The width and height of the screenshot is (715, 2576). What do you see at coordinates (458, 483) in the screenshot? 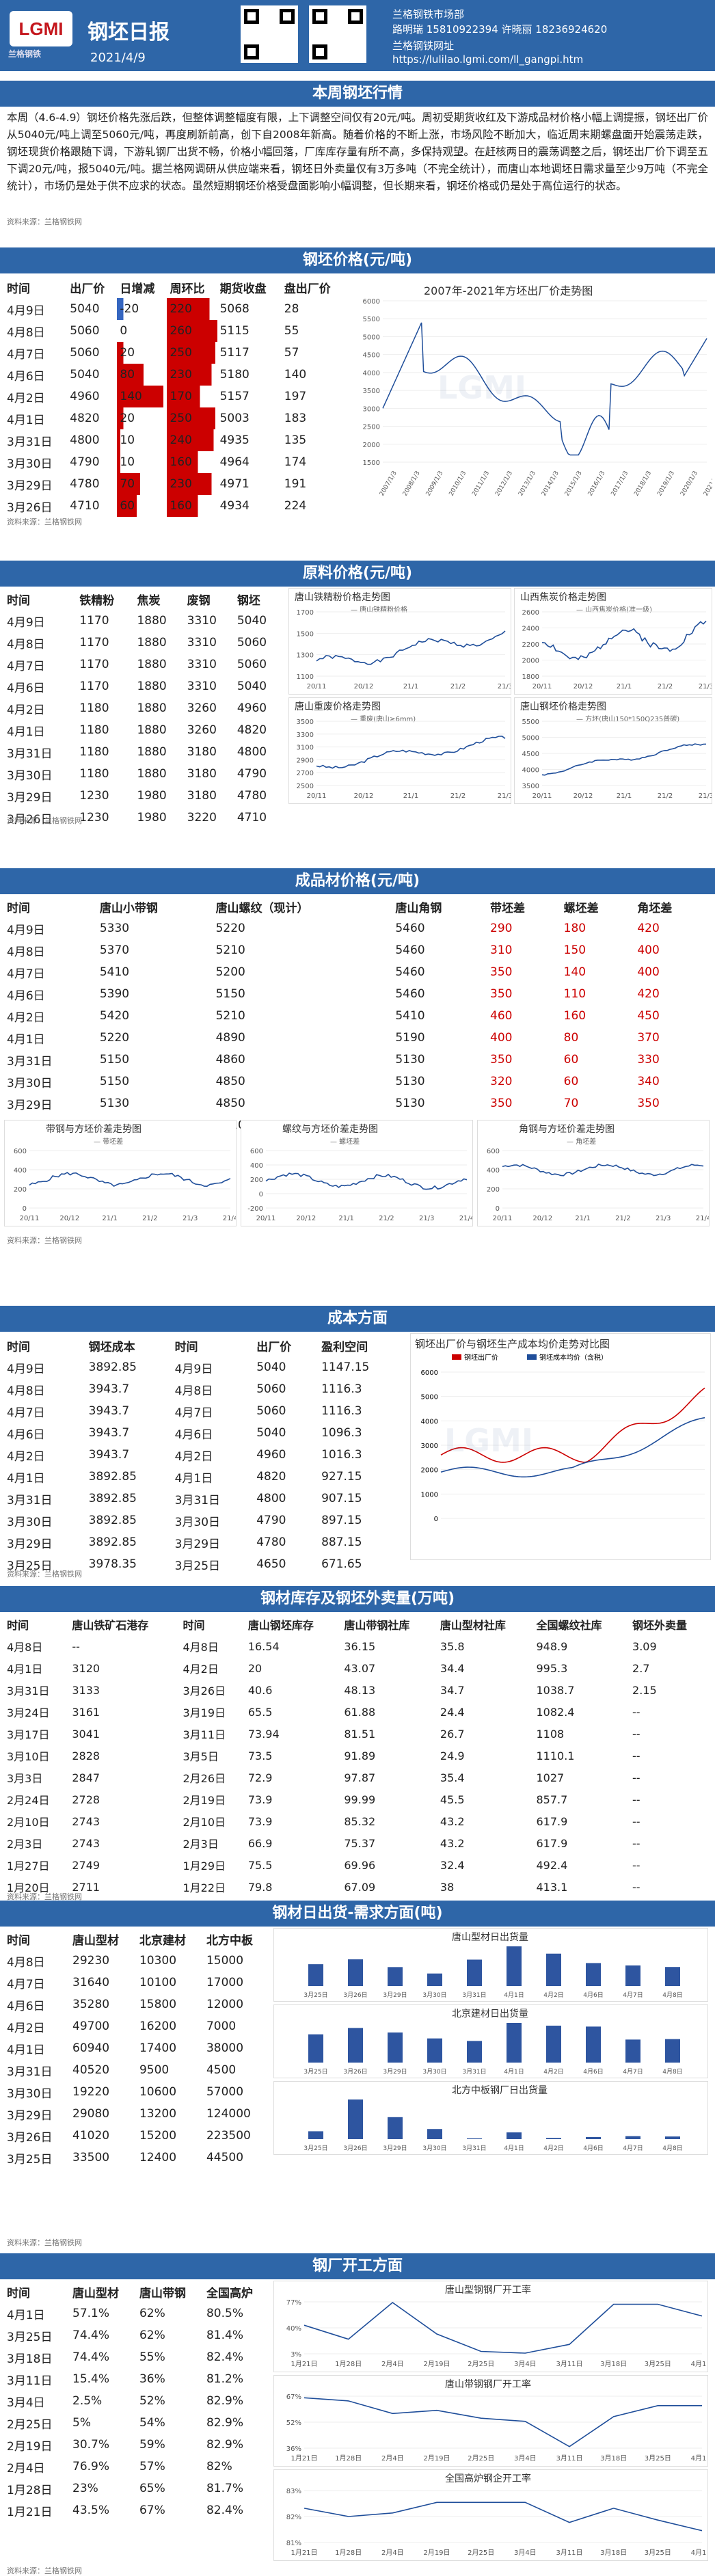
I see `x-tick-label: 2010/1/3` at bounding box center [458, 483].